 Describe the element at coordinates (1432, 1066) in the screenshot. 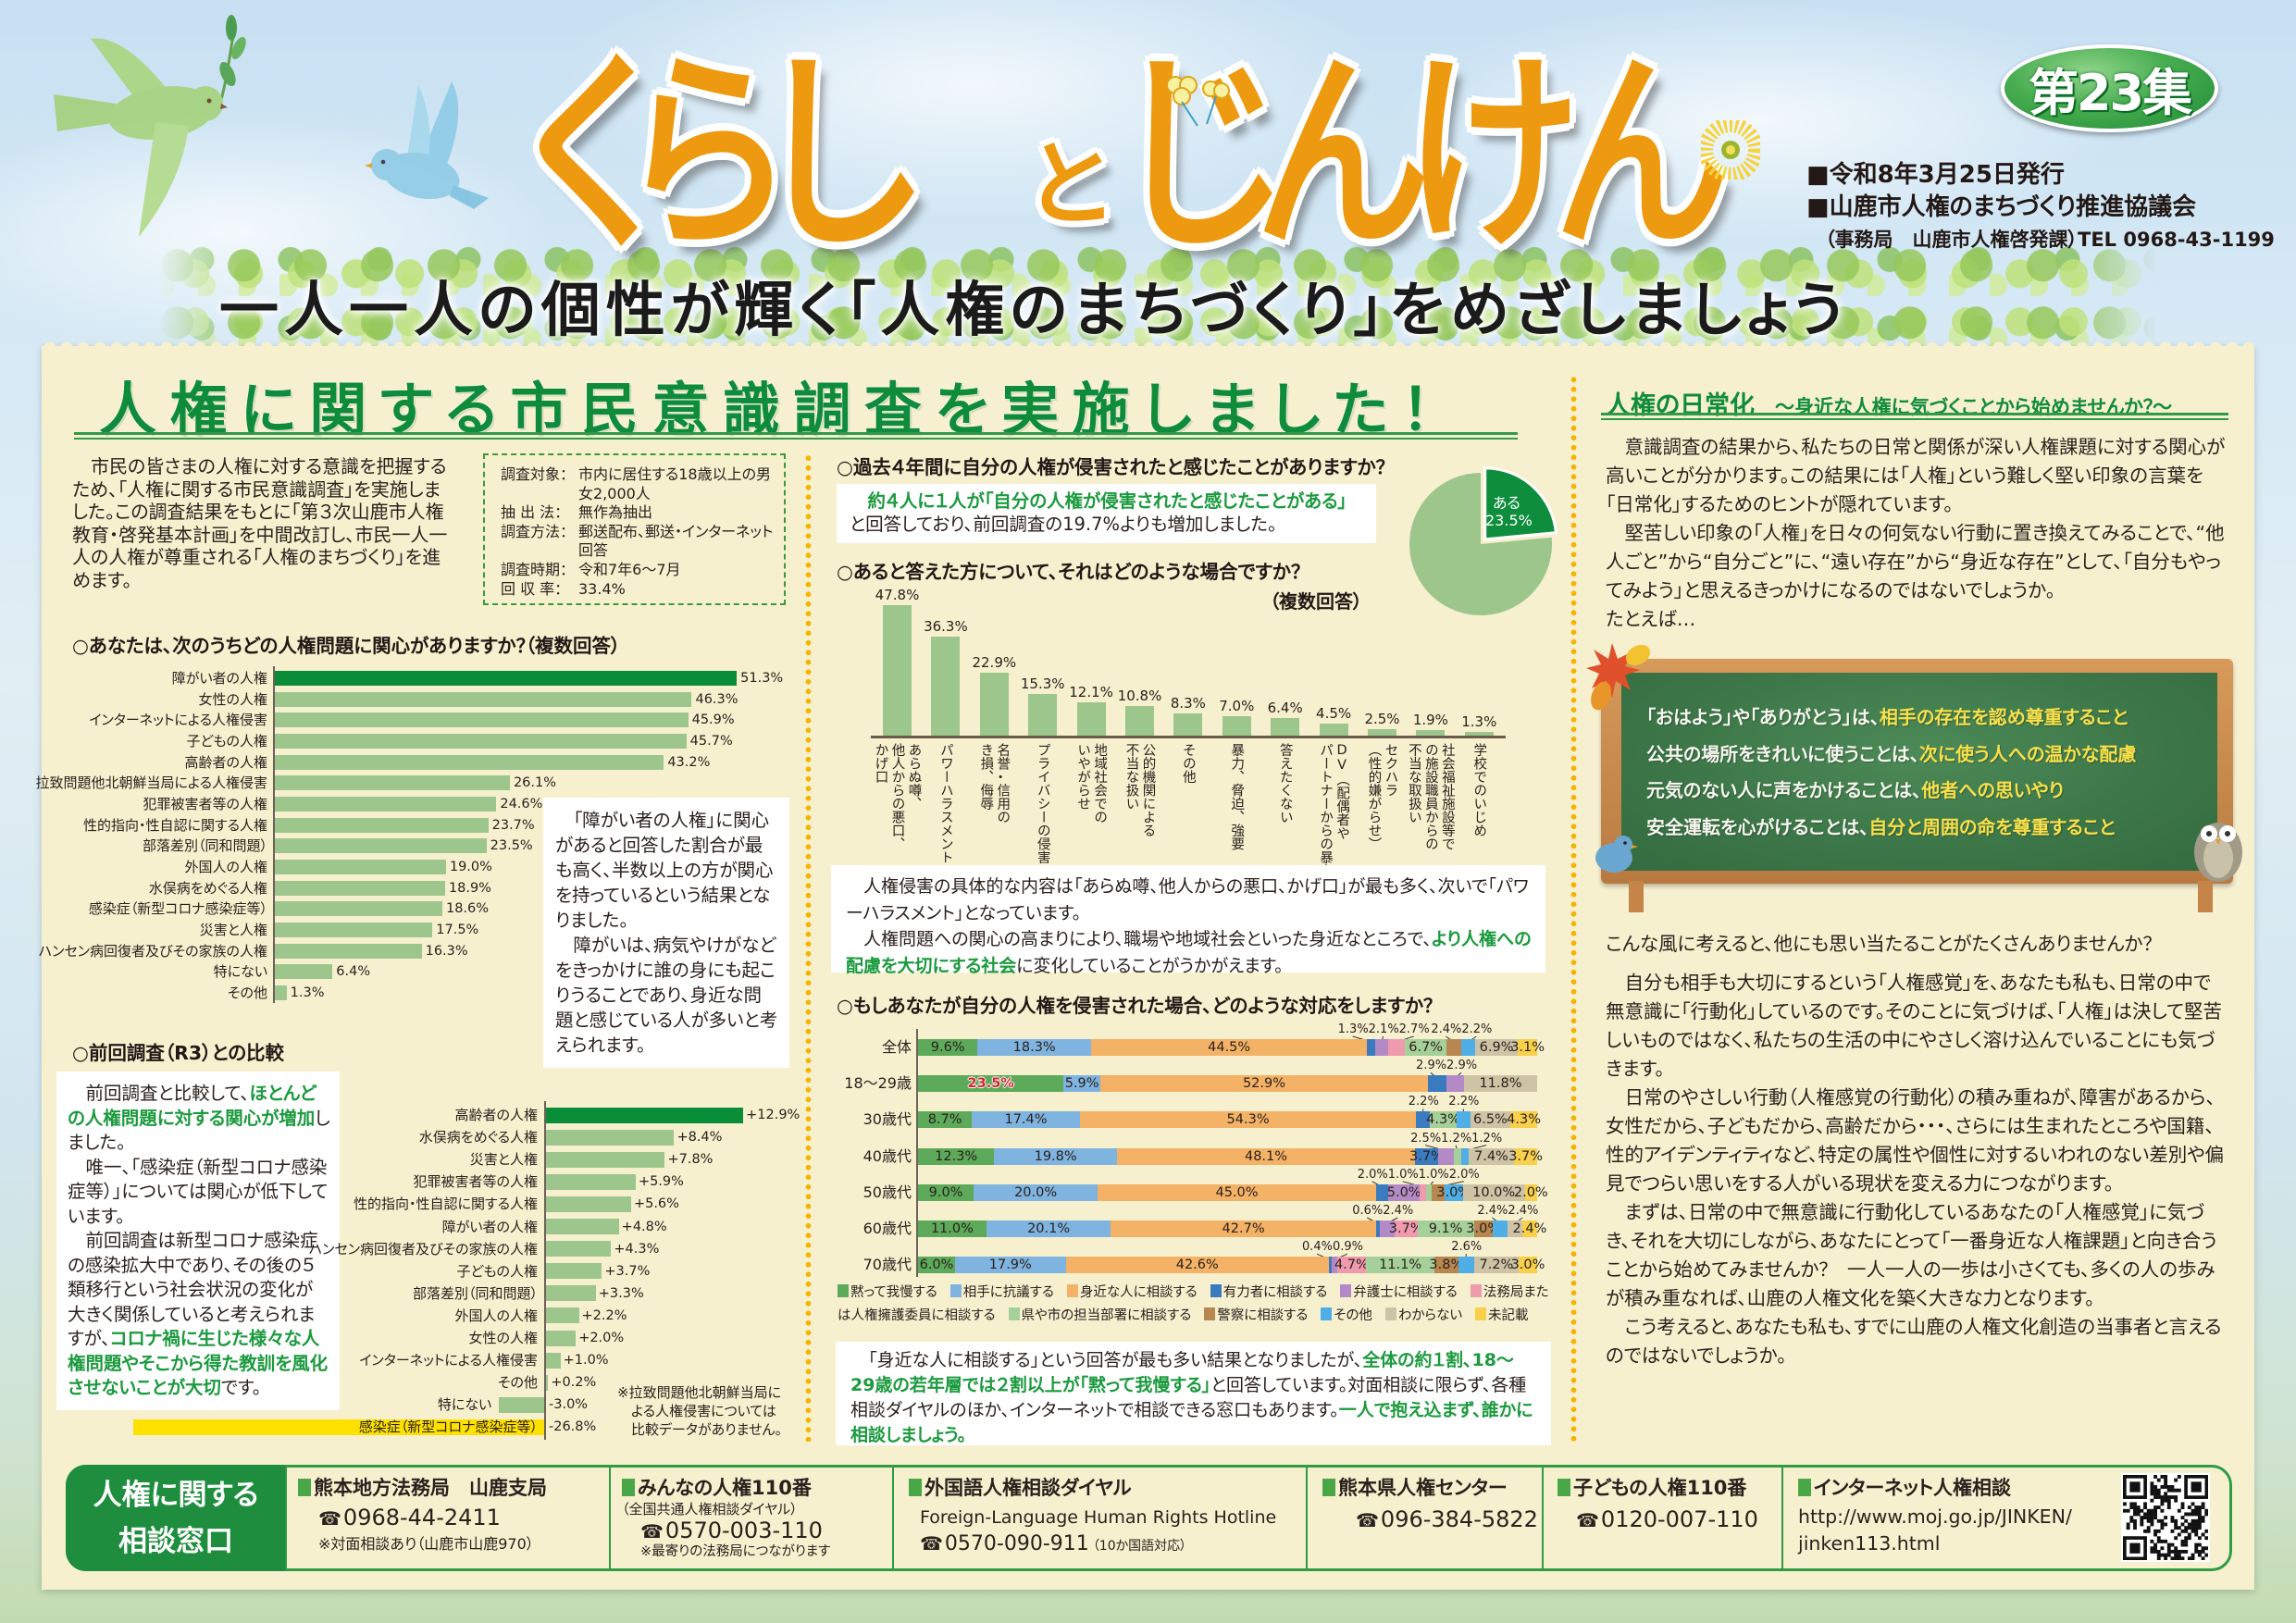

I see `segment-value-callout: 2.9%` at that location.